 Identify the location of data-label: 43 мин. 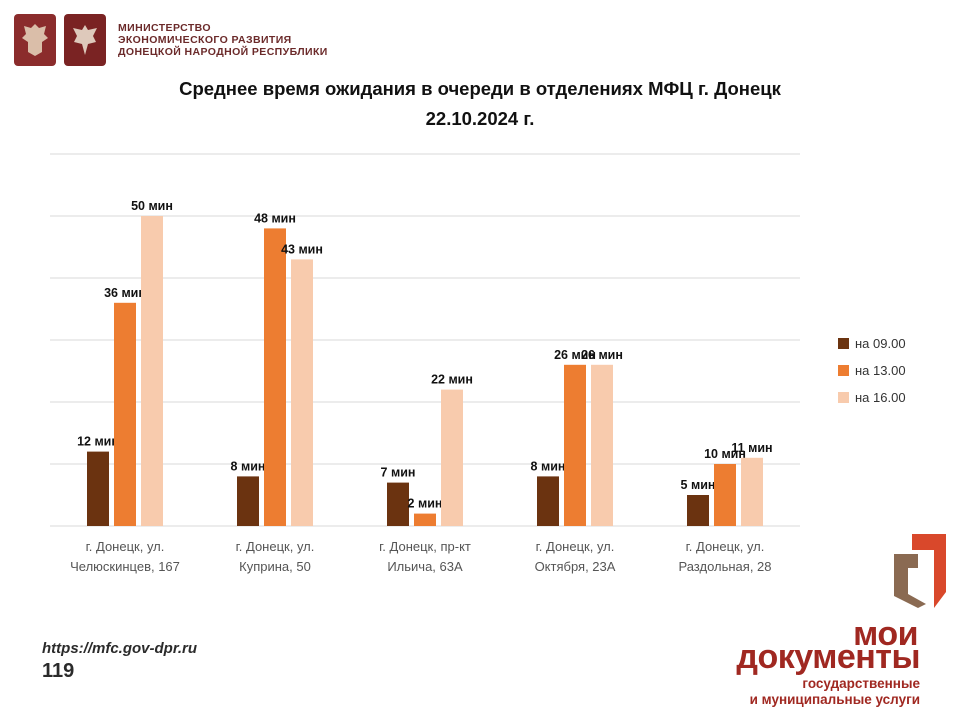
(302, 249).